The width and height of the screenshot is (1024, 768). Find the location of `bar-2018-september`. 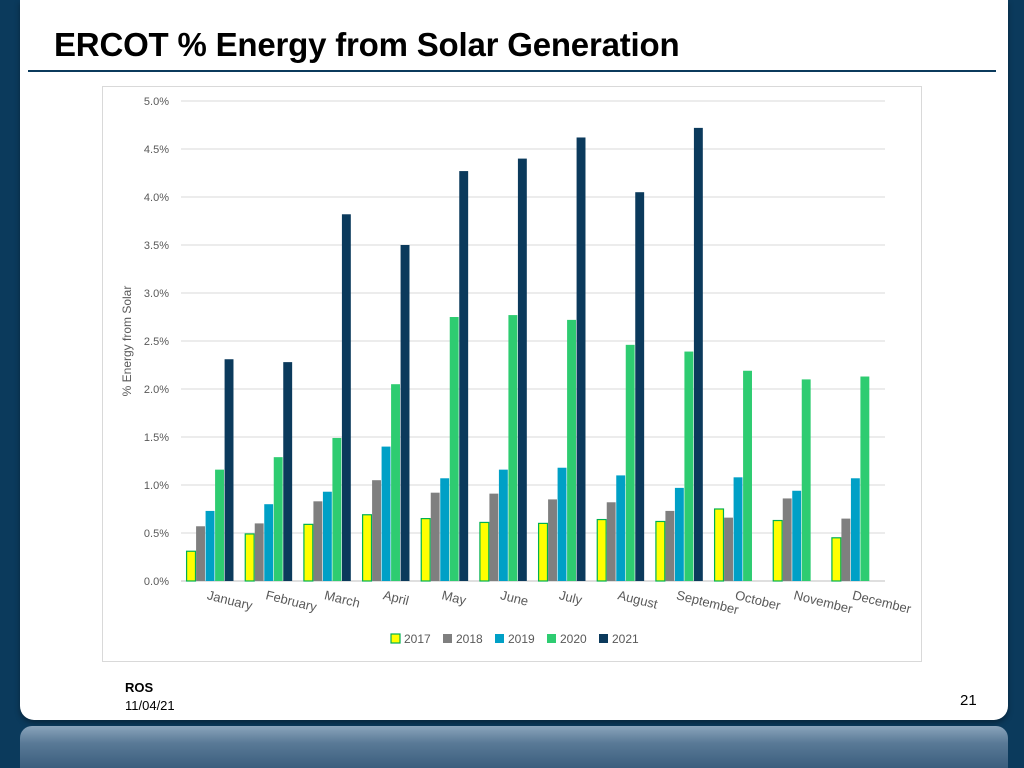

bar-2018-september is located at coordinates (670, 545).